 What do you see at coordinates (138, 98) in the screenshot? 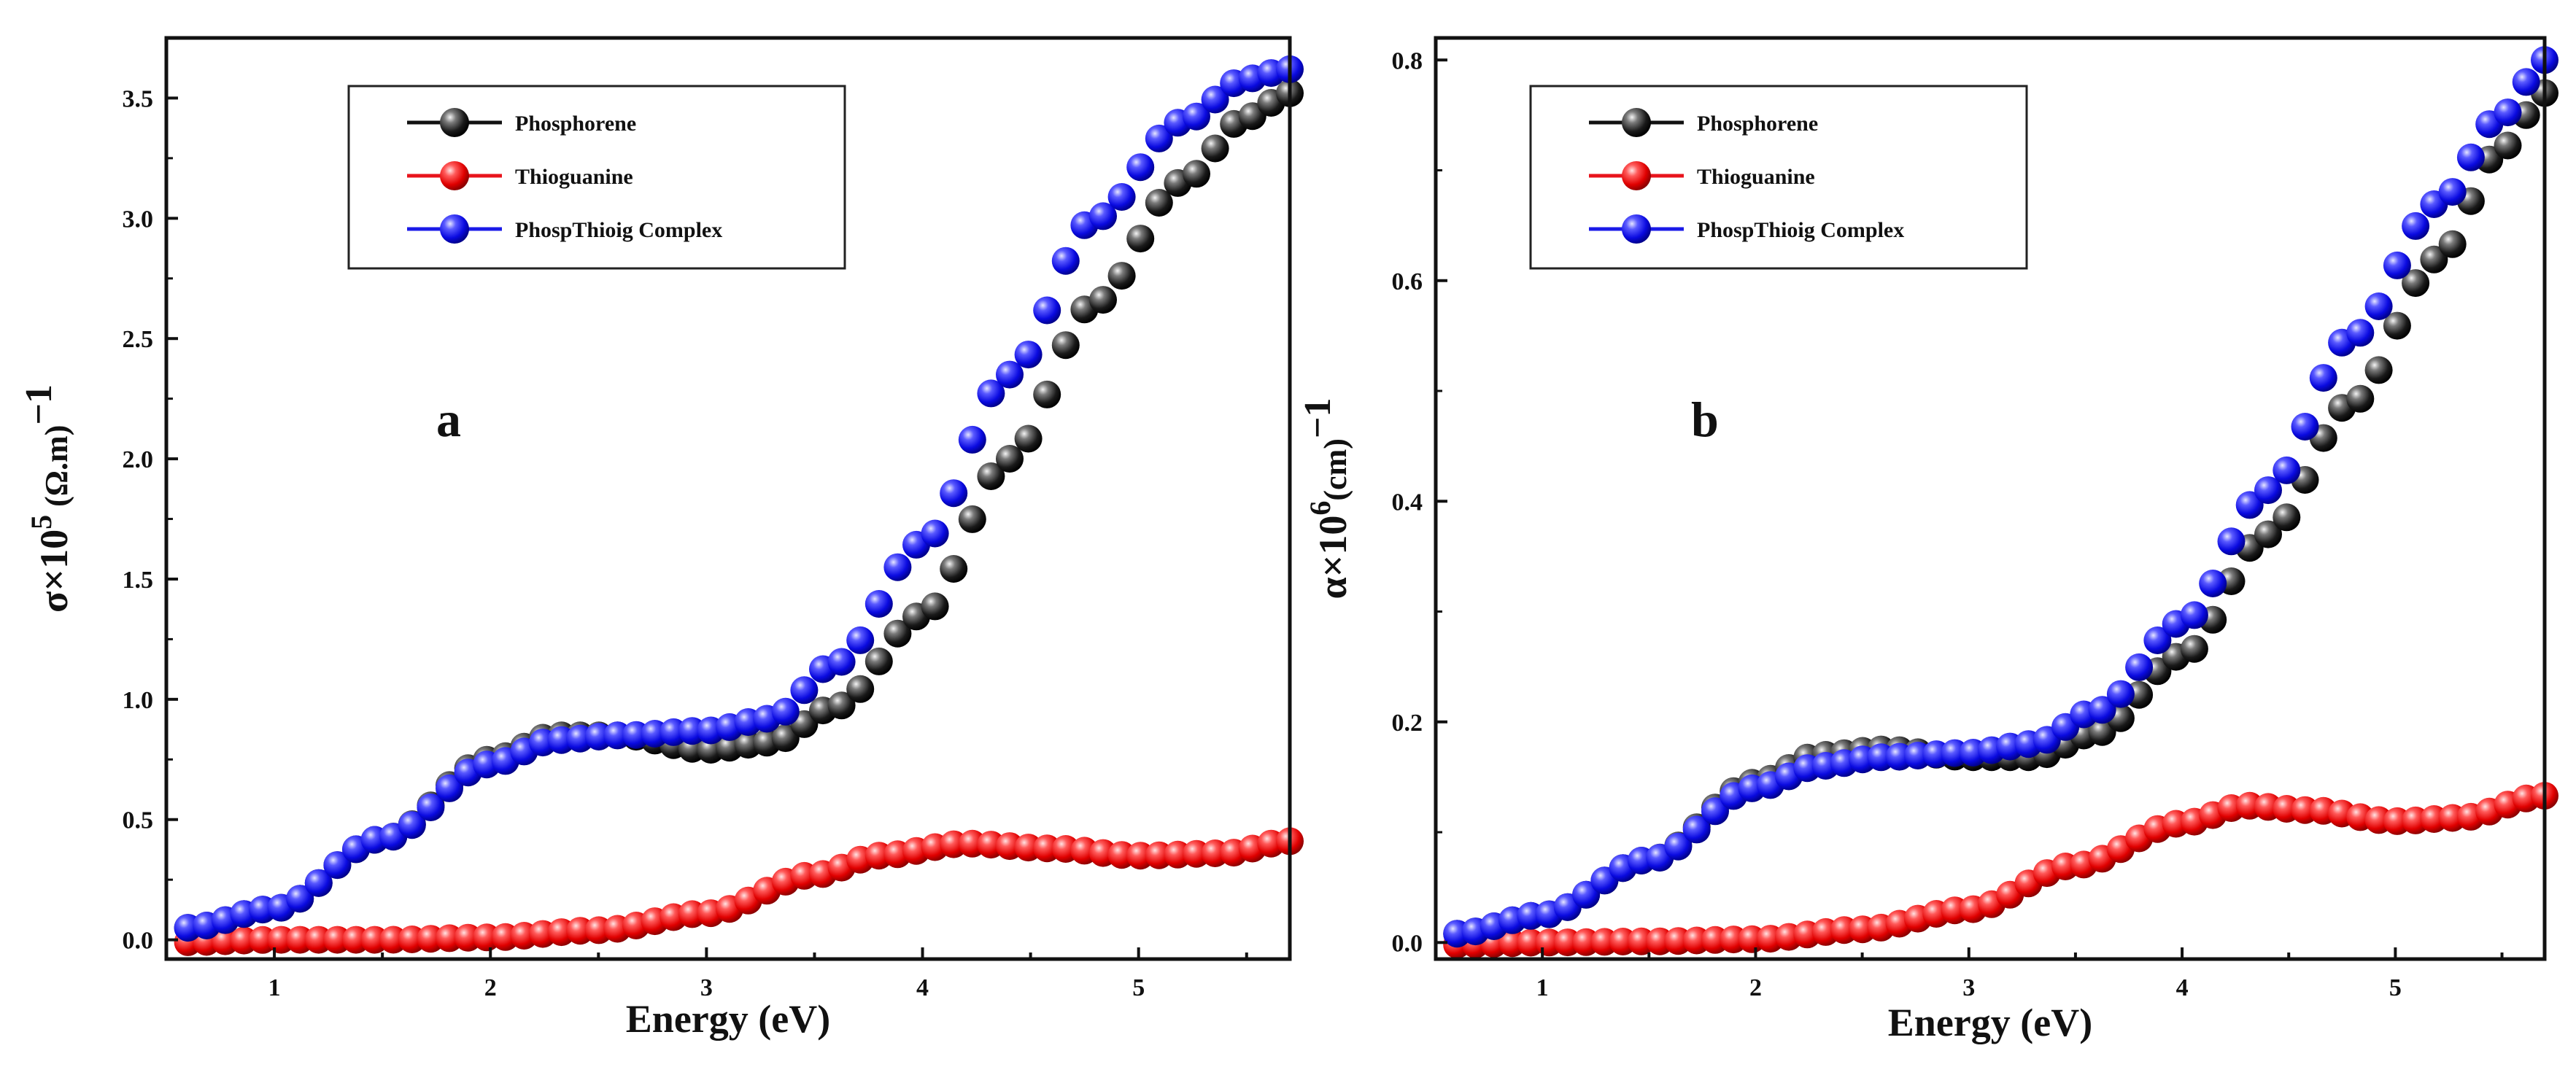
I see `y-tick-label: 3.5` at bounding box center [138, 98].